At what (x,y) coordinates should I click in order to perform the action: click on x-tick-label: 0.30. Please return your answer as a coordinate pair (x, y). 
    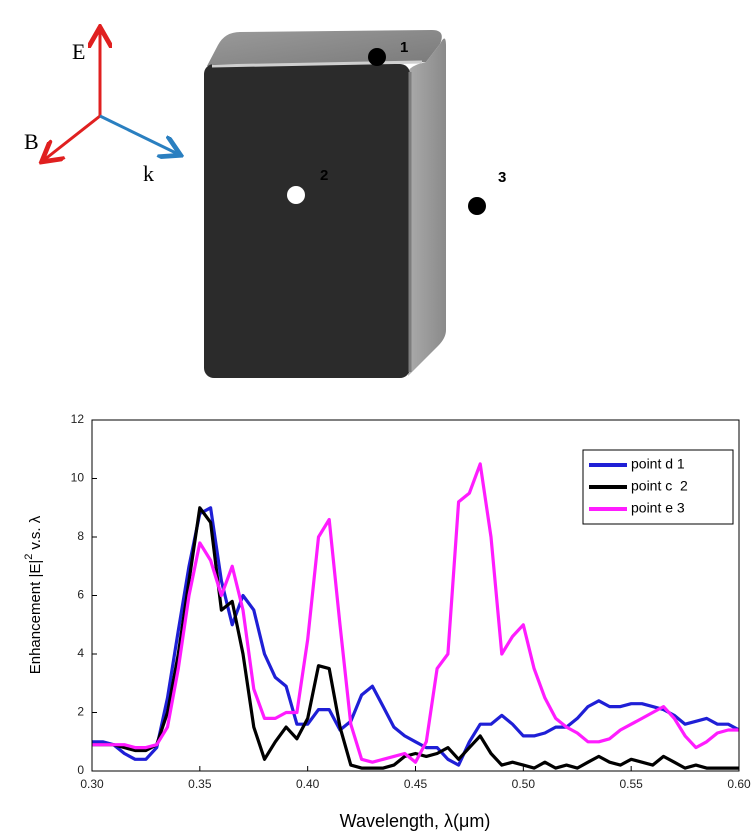
    Looking at the image, I should click on (92, 784).